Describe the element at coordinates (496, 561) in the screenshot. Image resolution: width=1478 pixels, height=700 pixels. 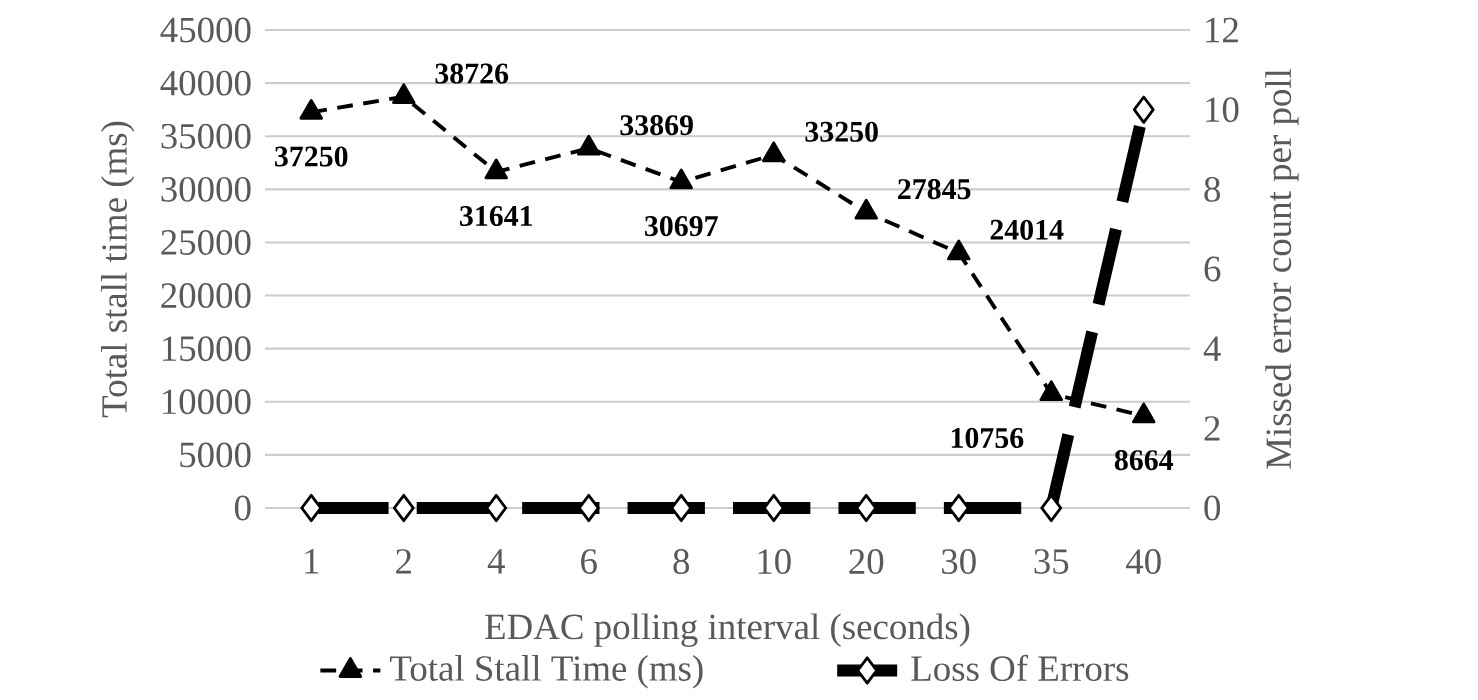
I see `x-tick-label: 4` at that location.